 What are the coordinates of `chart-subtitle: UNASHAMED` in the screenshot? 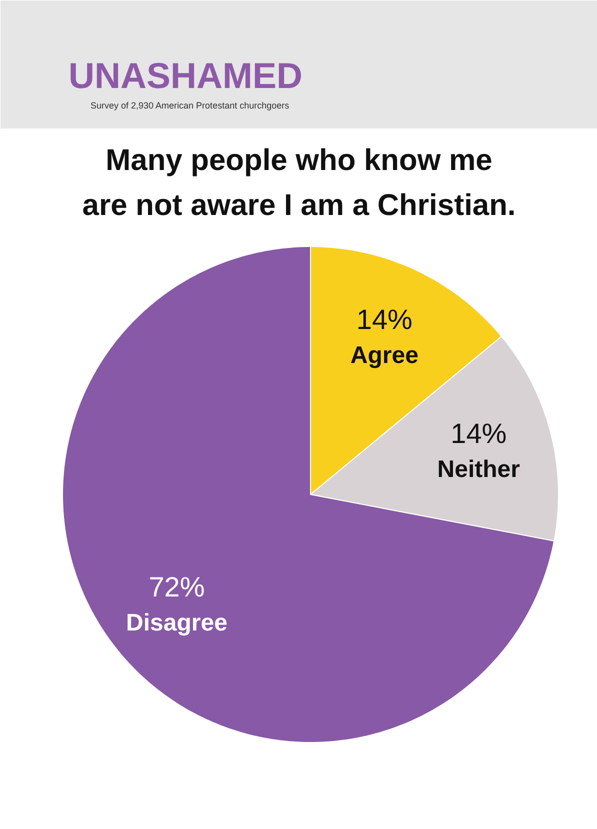 It's located at (185, 75).